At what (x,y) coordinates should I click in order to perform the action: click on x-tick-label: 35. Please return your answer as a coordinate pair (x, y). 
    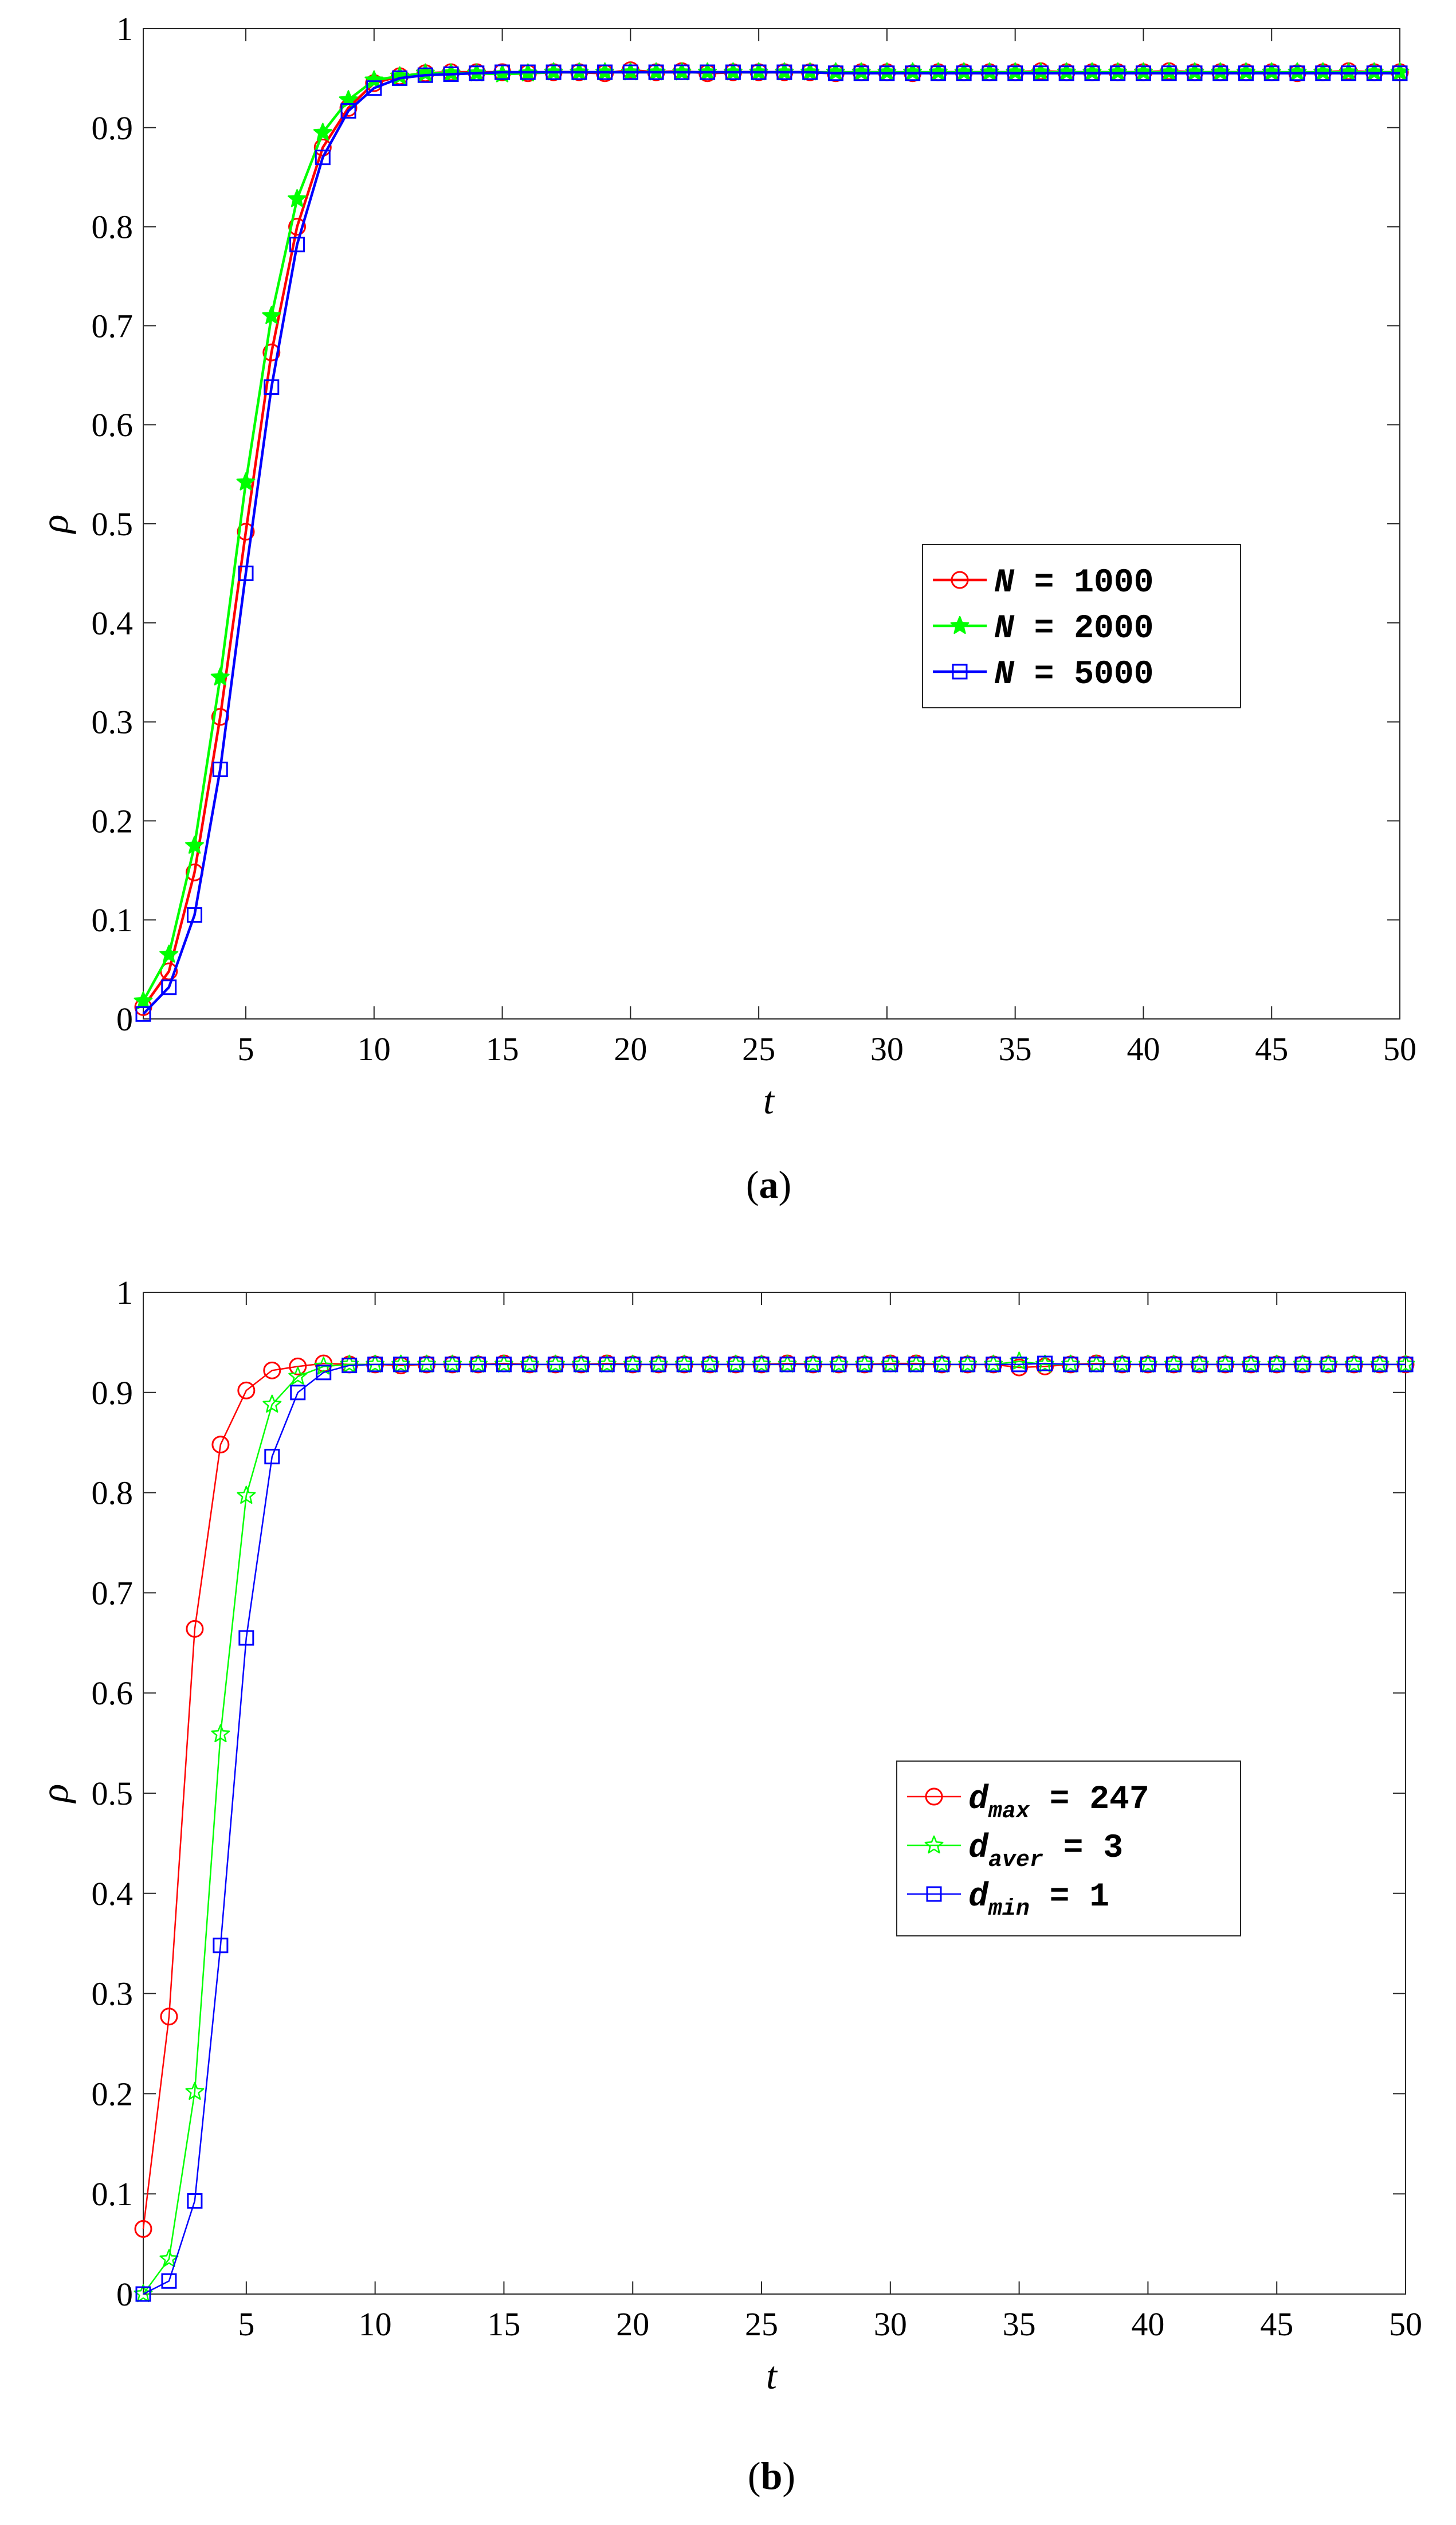
    Looking at the image, I should click on (1016, 1049).